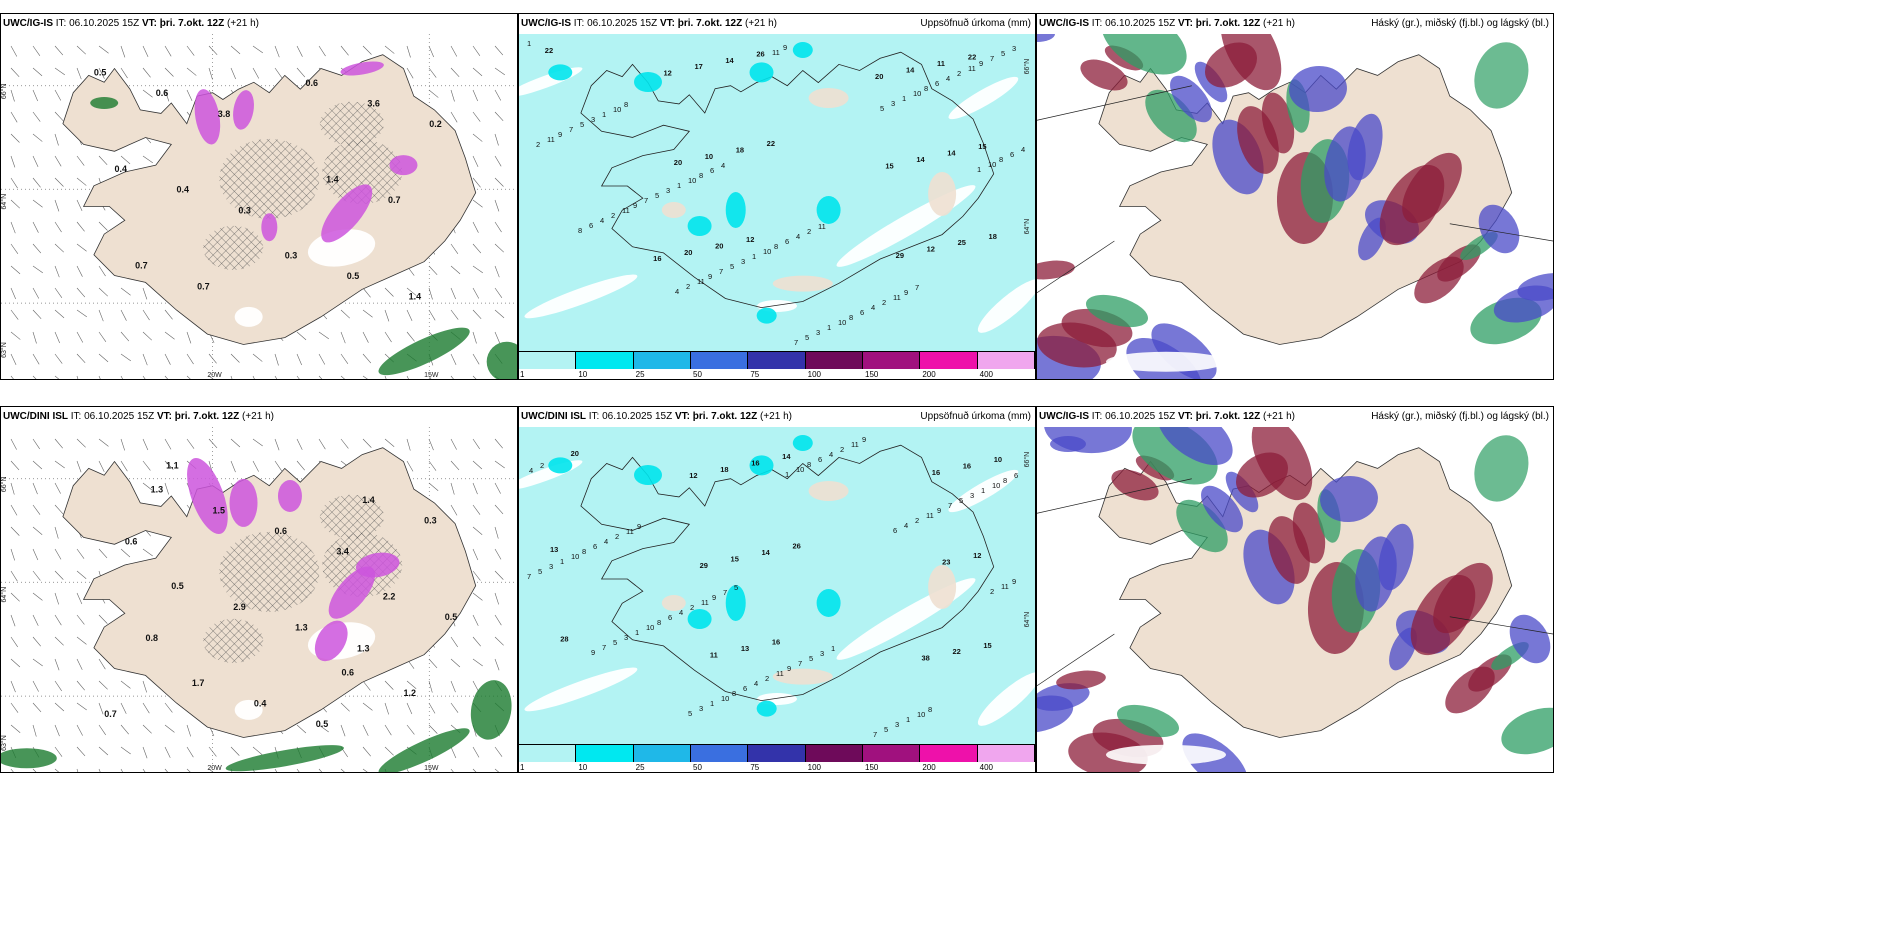 Image resolution: width=1900 pixels, height=950 pixels. Describe the element at coordinates (777, 374) in the screenshot. I see `legend-labels: 1 10 25 50 75 100 150 200 400` at that location.